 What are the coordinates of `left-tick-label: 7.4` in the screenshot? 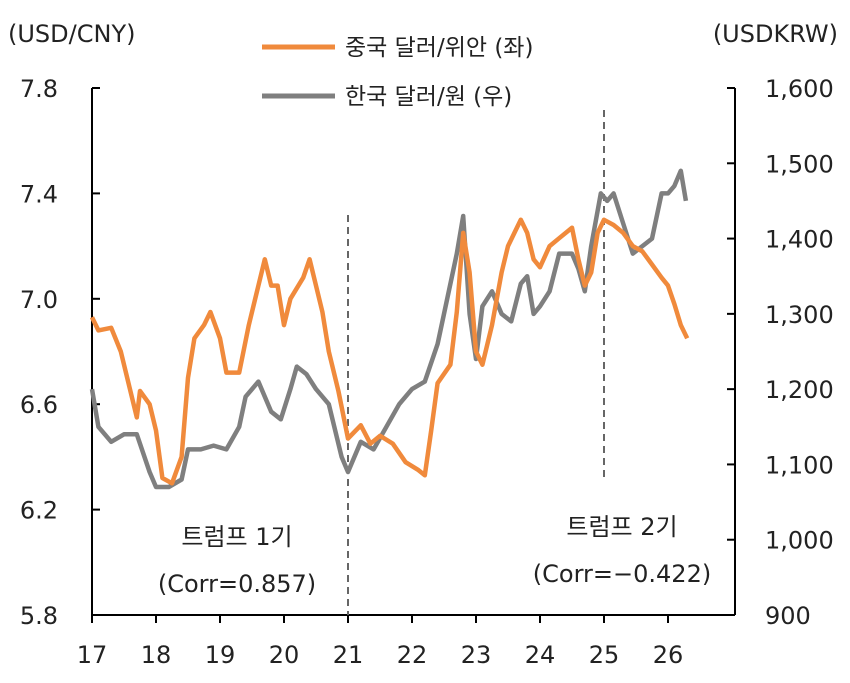 It's located at (39, 194).